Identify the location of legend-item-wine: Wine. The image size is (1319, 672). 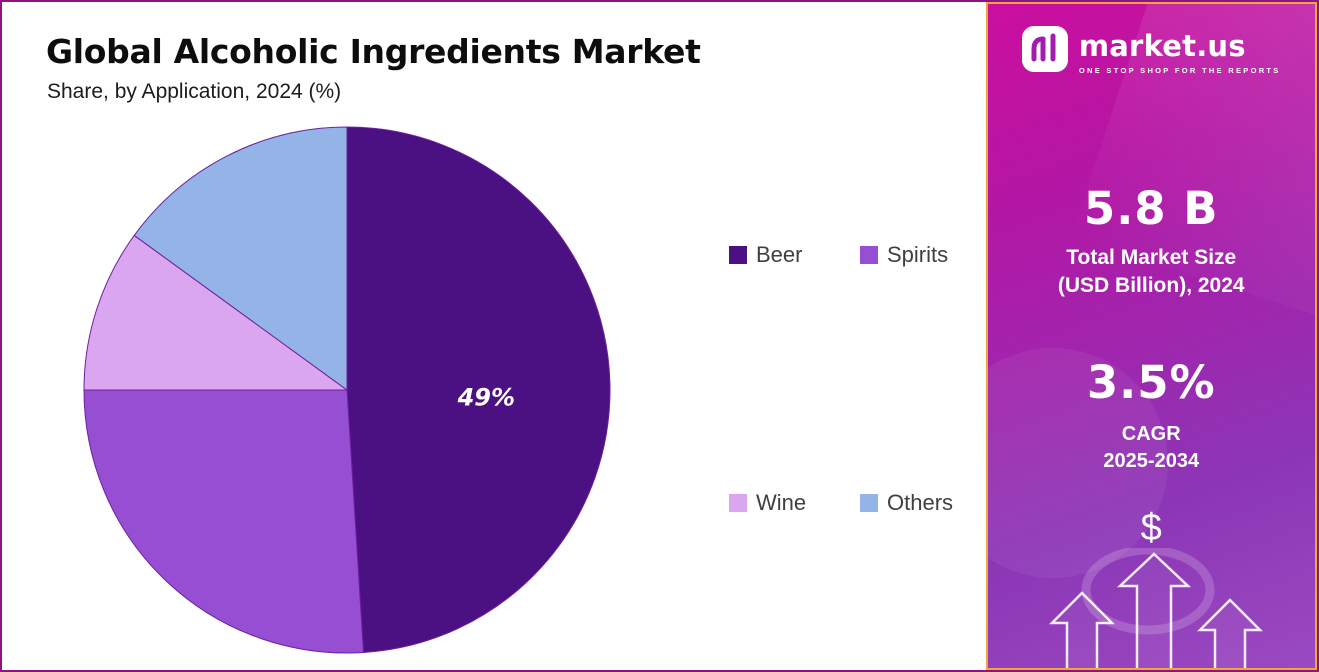
(794, 503).